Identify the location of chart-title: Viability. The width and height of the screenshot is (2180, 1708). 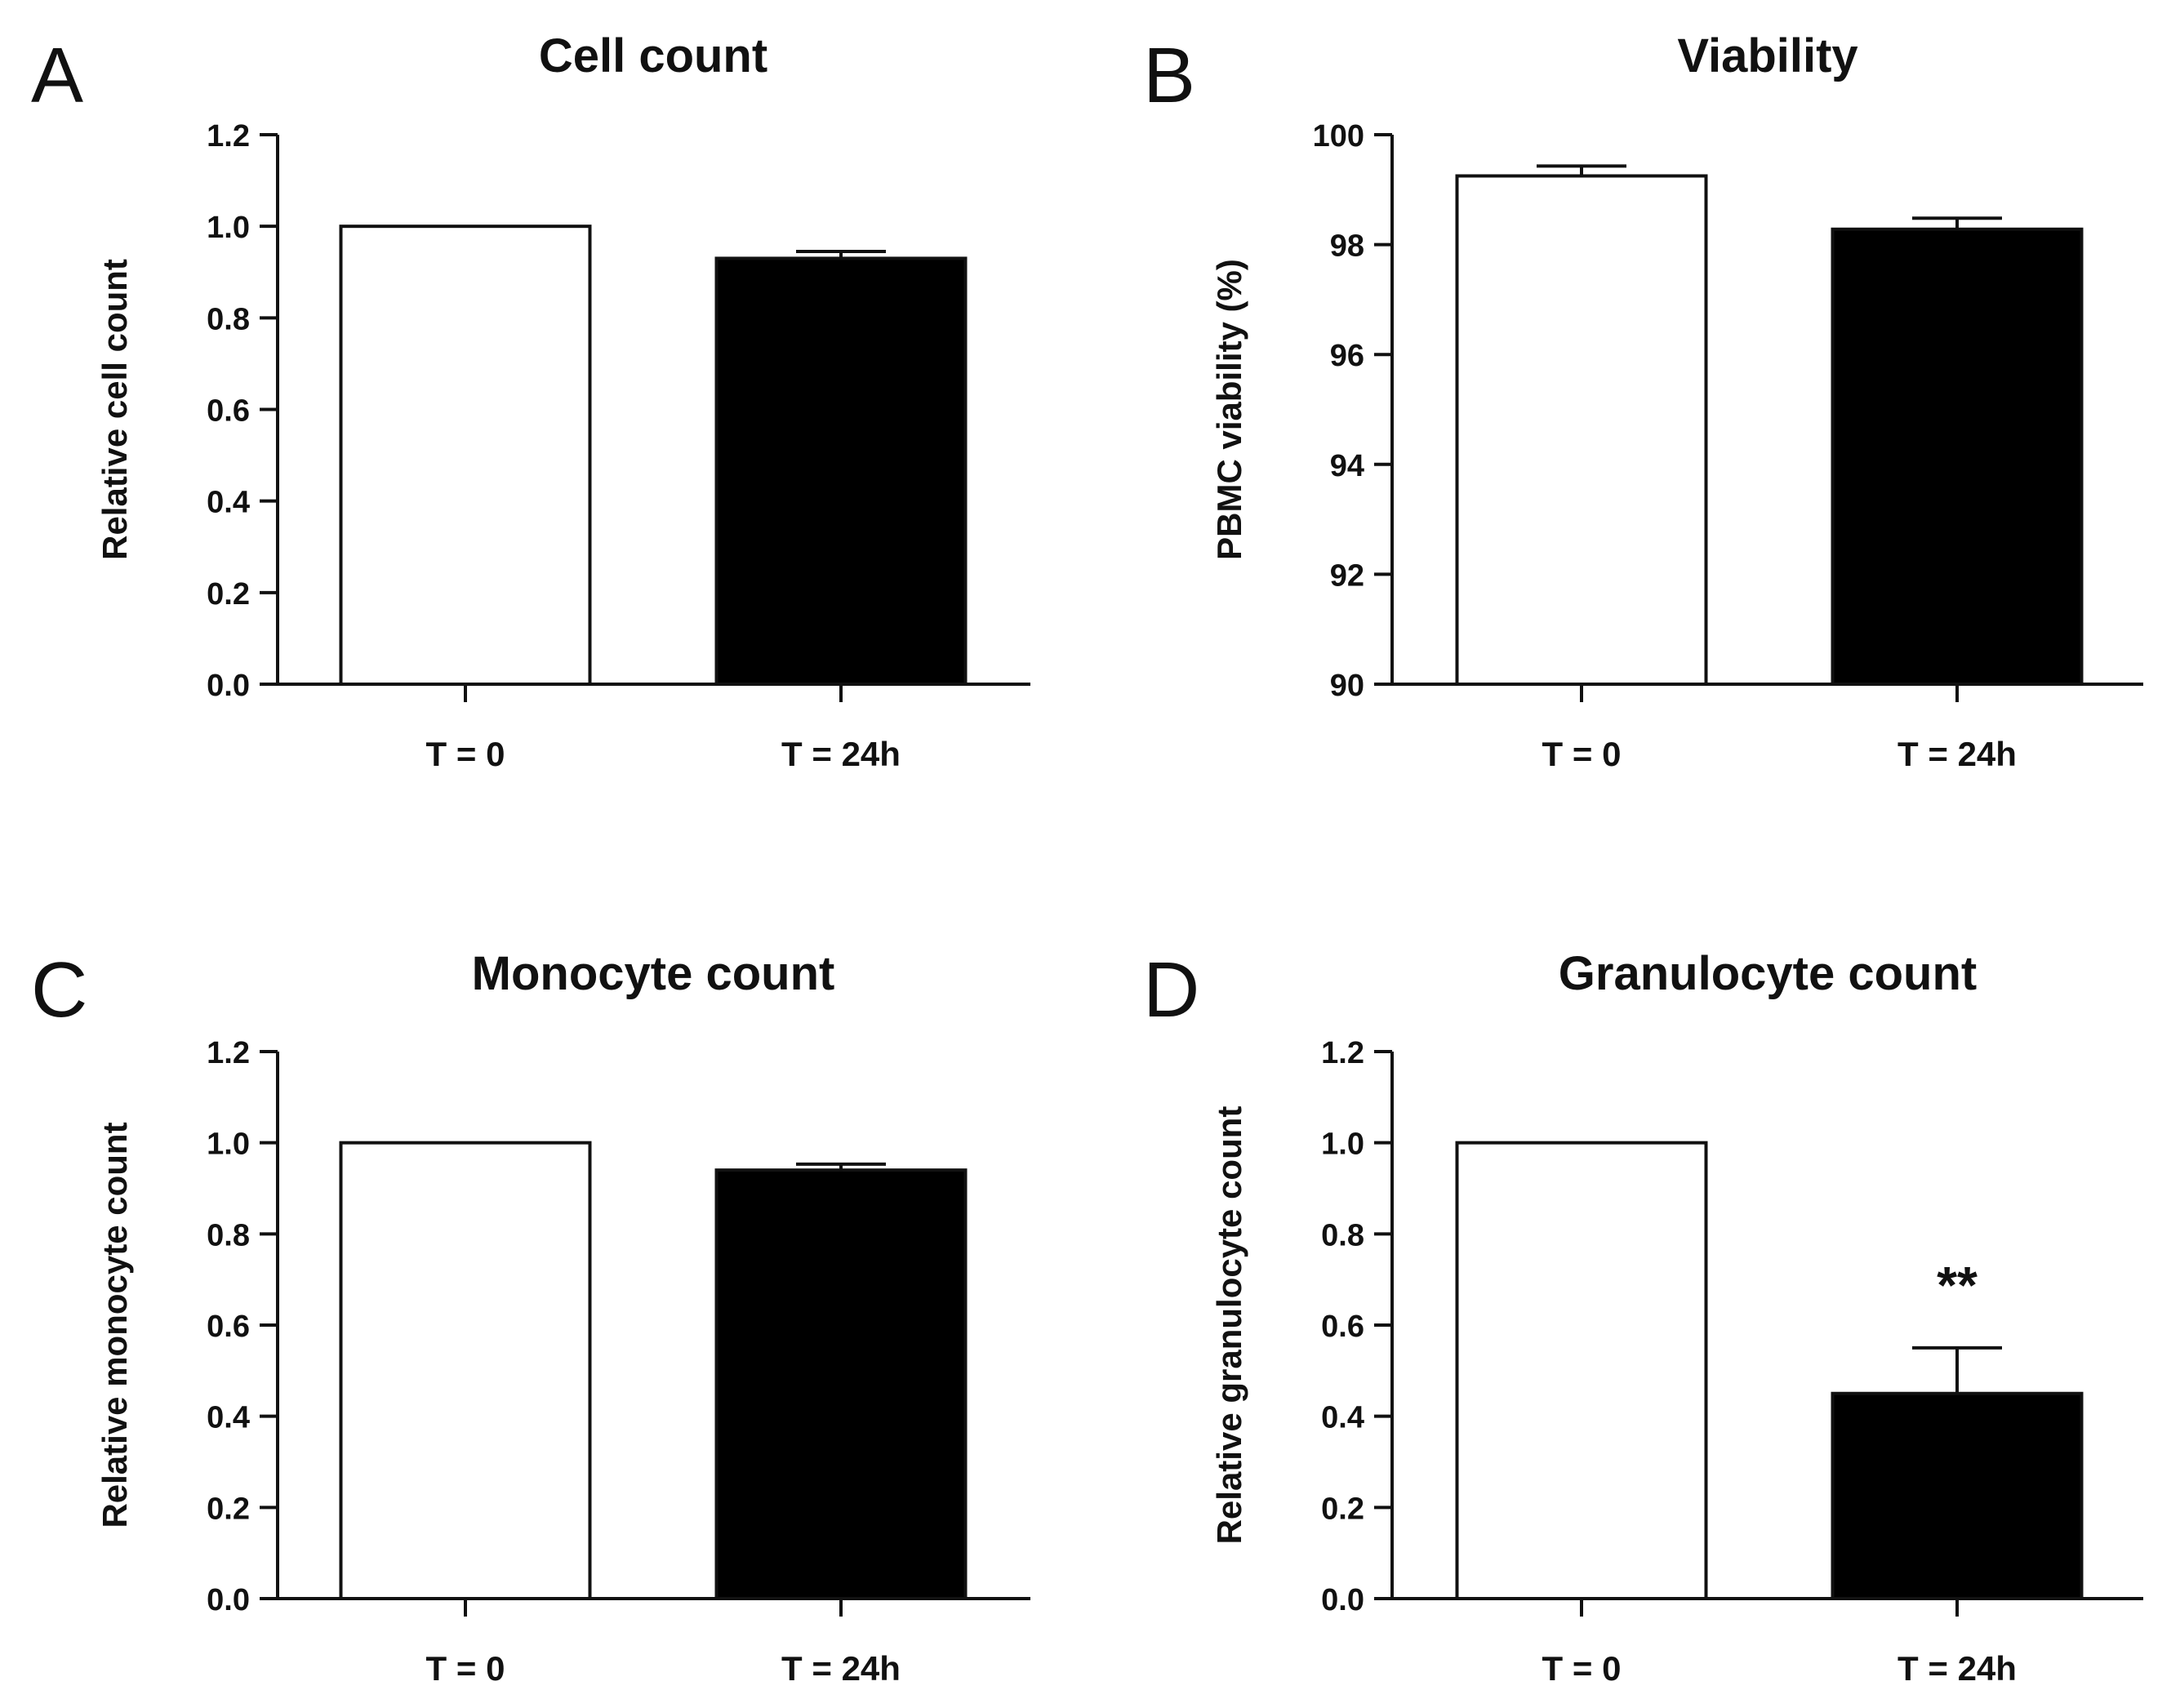
(1767, 55).